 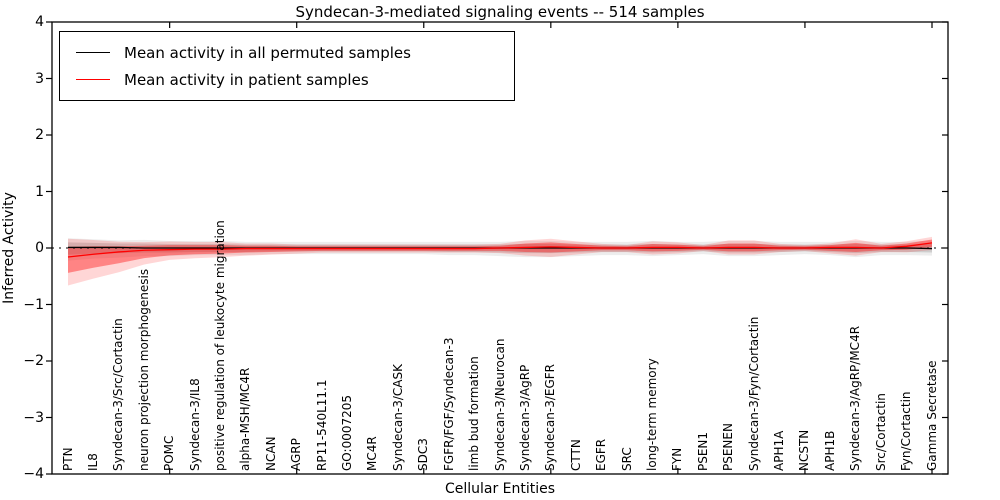 I want to click on x-tick-label: Syndecan-3/Src/Cortactin, so click(x=118, y=394).